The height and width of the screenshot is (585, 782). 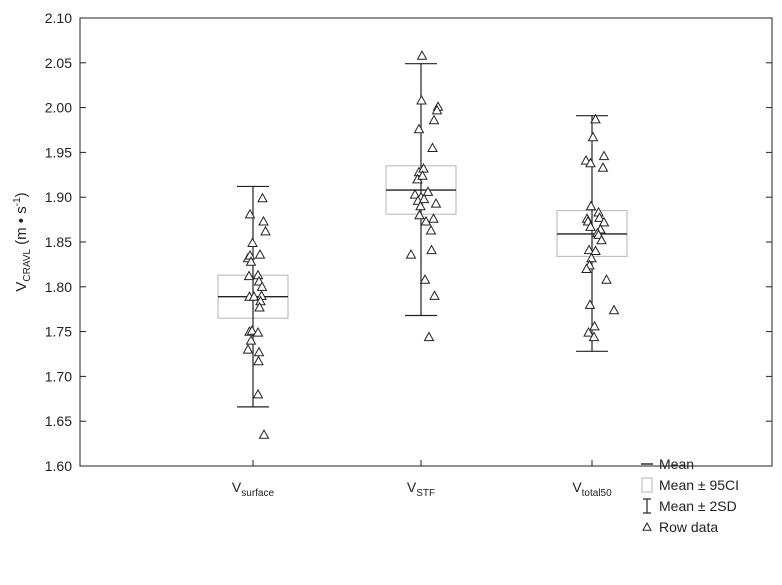 I want to click on y-tick-label: 1.65, so click(x=58, y=421).